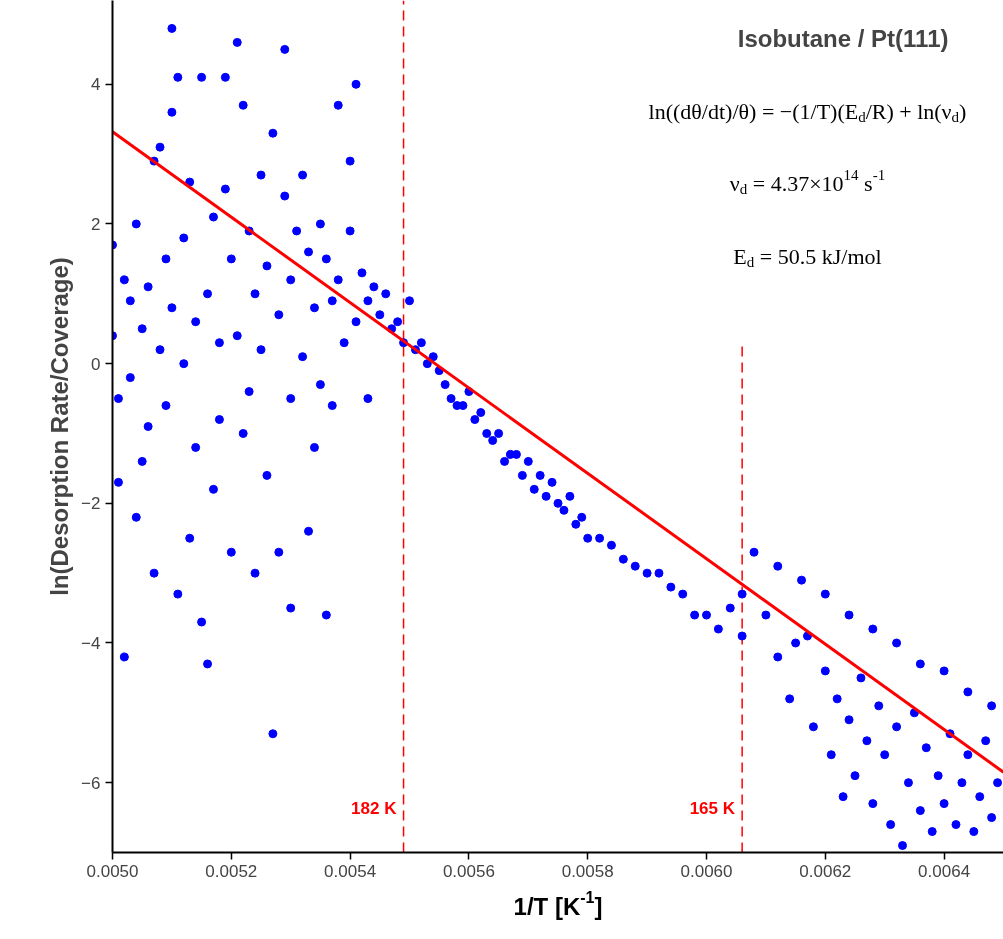 The image size is (1003, 939). I want to click on text: Isobutane / Pt(111), so click(843, 39).